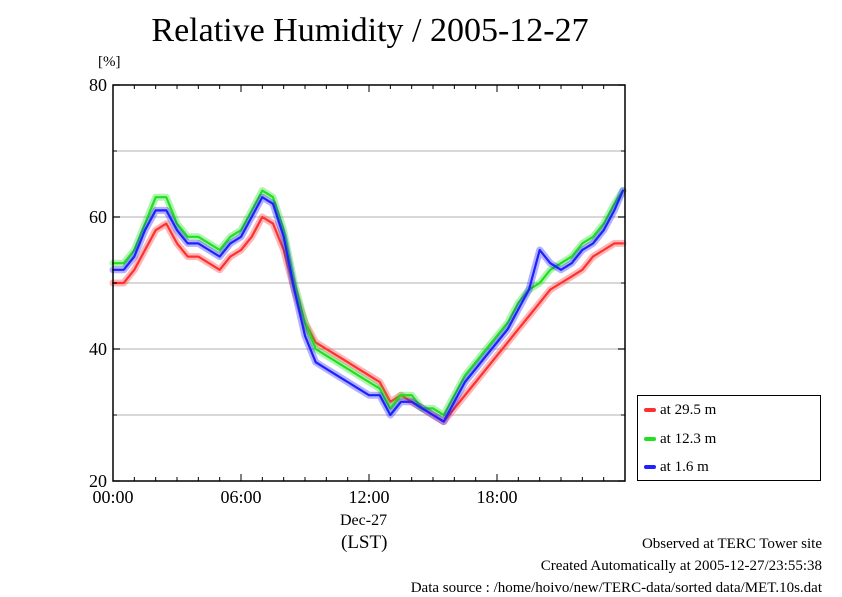 The width and height of the screenshot is (842, 597). I want to click on legend-label: at 1.6 m, so click(684, 466).